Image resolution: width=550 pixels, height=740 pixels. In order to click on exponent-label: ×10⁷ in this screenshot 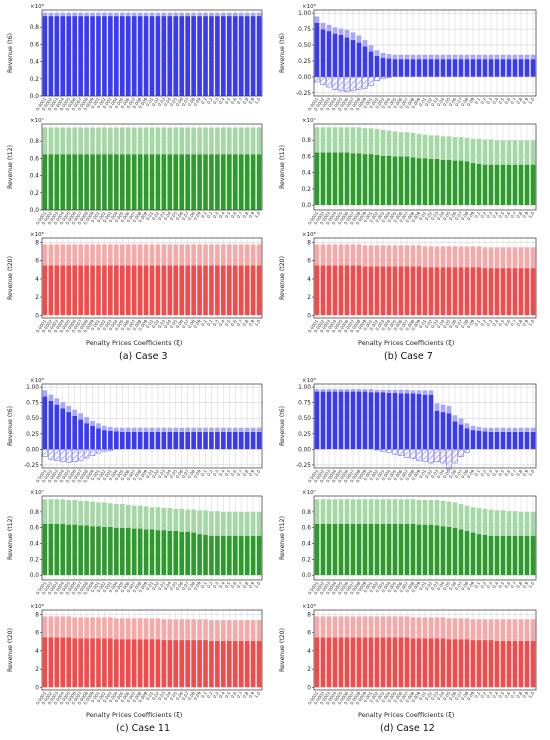, I will do `click(309, 120)`.